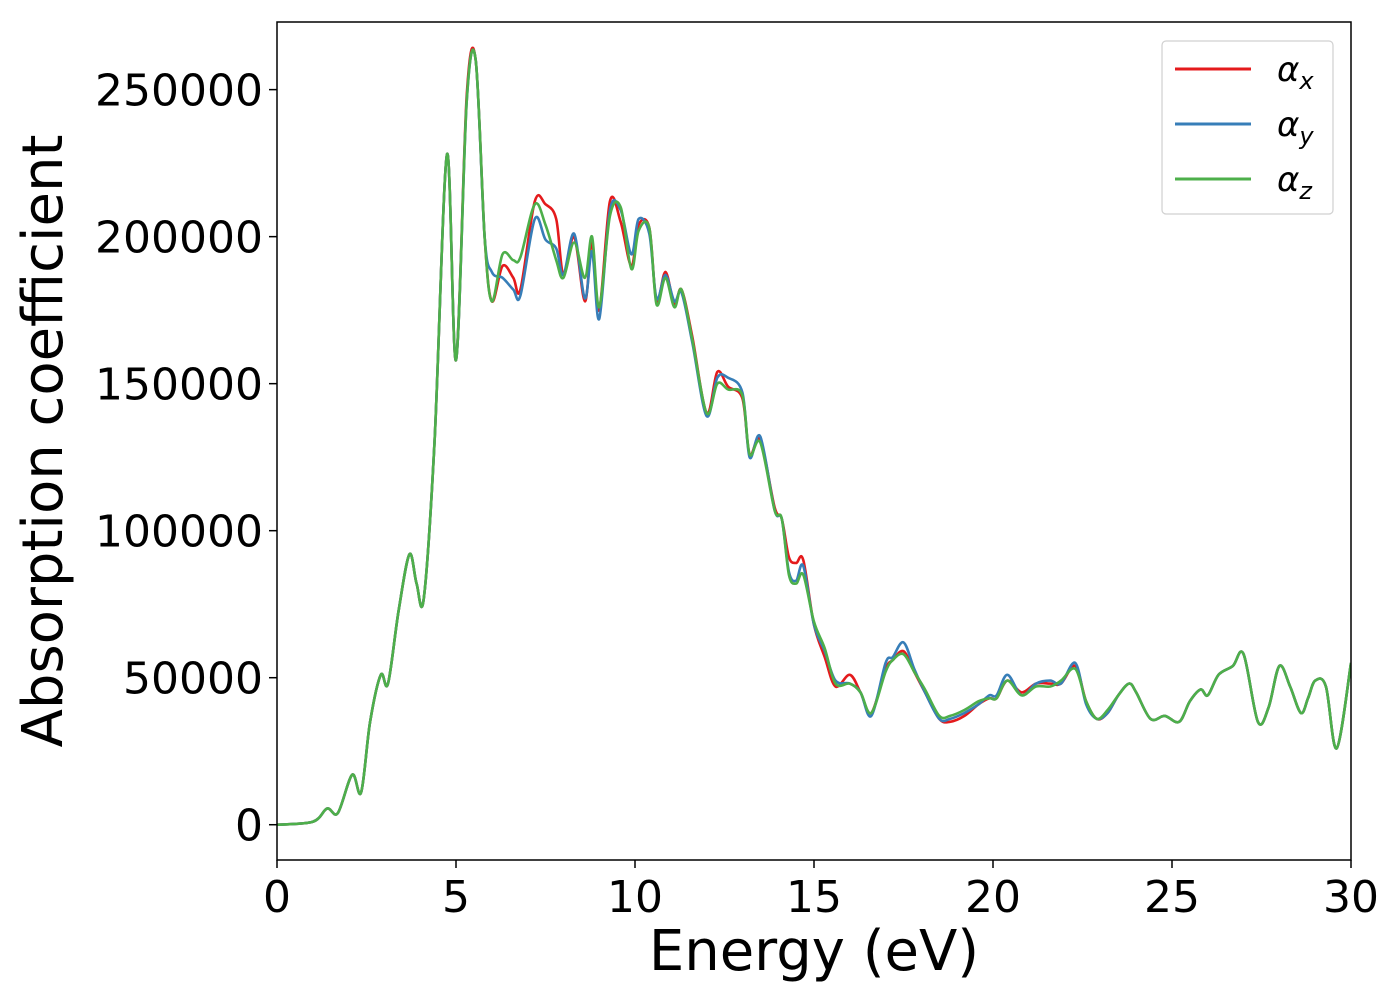  What do you see at coordinates (1172, 897) in the screenshot?
I see `x-tick-label: 25` at bounding box center [1172, 897].